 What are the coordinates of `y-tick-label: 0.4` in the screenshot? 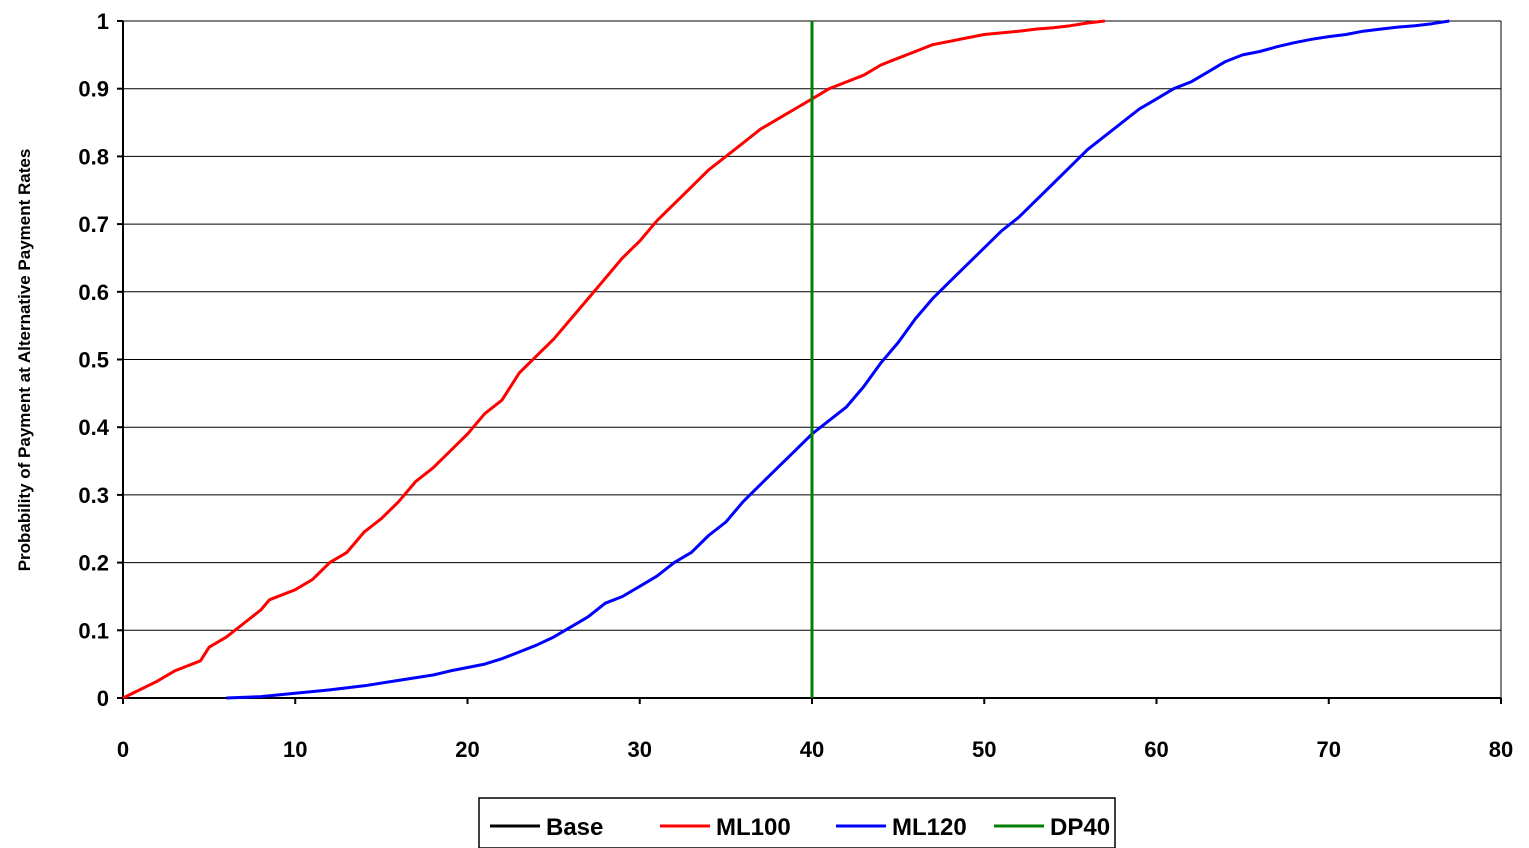 It's located at (93, 427).